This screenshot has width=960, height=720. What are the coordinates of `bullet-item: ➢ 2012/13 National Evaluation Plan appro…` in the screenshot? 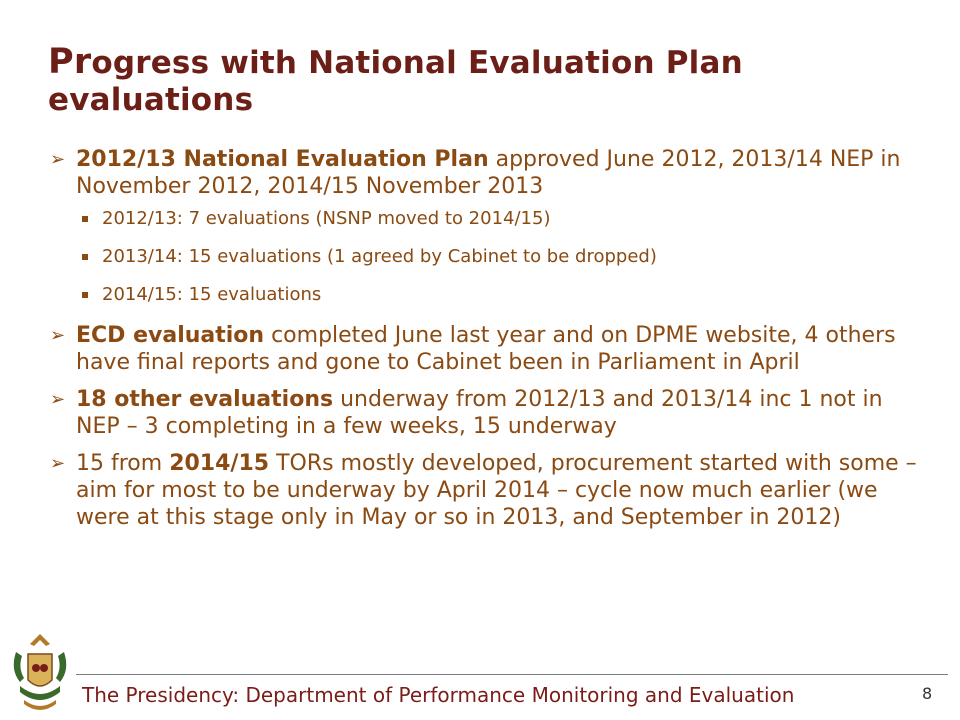 It's located at (490, 173).